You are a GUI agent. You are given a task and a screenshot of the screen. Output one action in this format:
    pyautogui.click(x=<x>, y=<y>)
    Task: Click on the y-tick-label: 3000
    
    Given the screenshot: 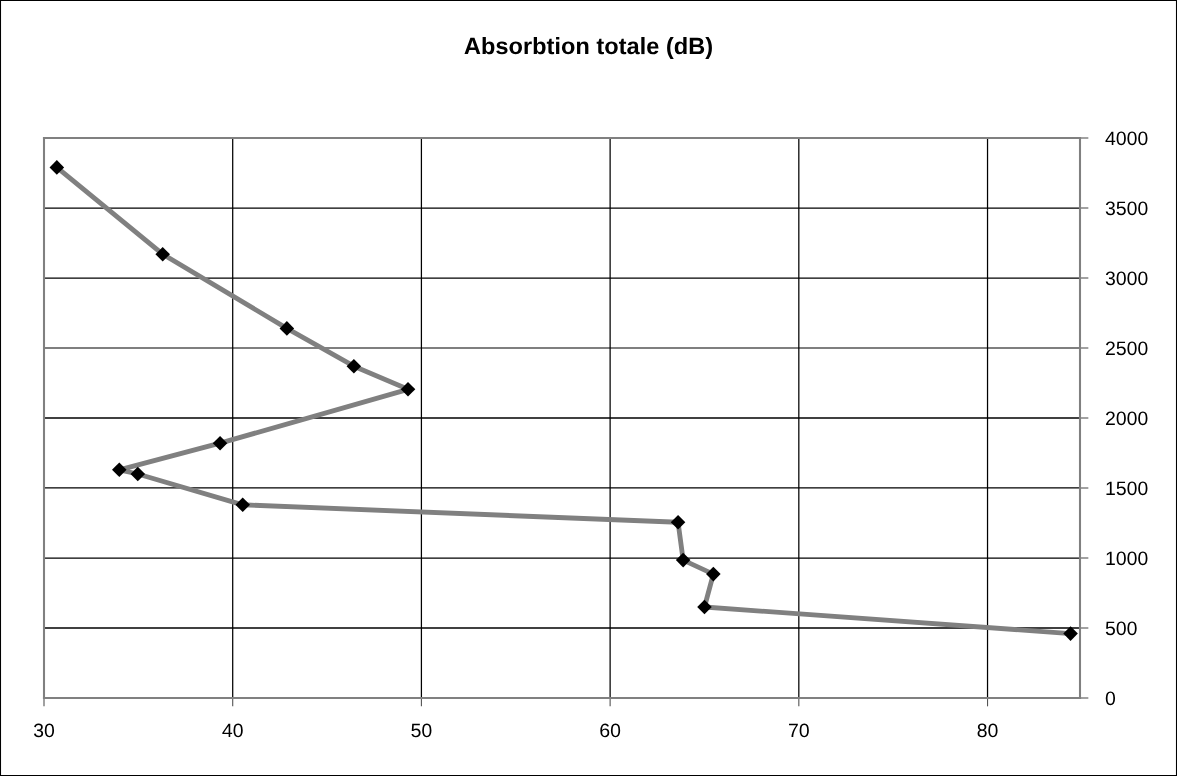 What is the action you would take?
    pyautogui.click(x=1126, y=278)
    